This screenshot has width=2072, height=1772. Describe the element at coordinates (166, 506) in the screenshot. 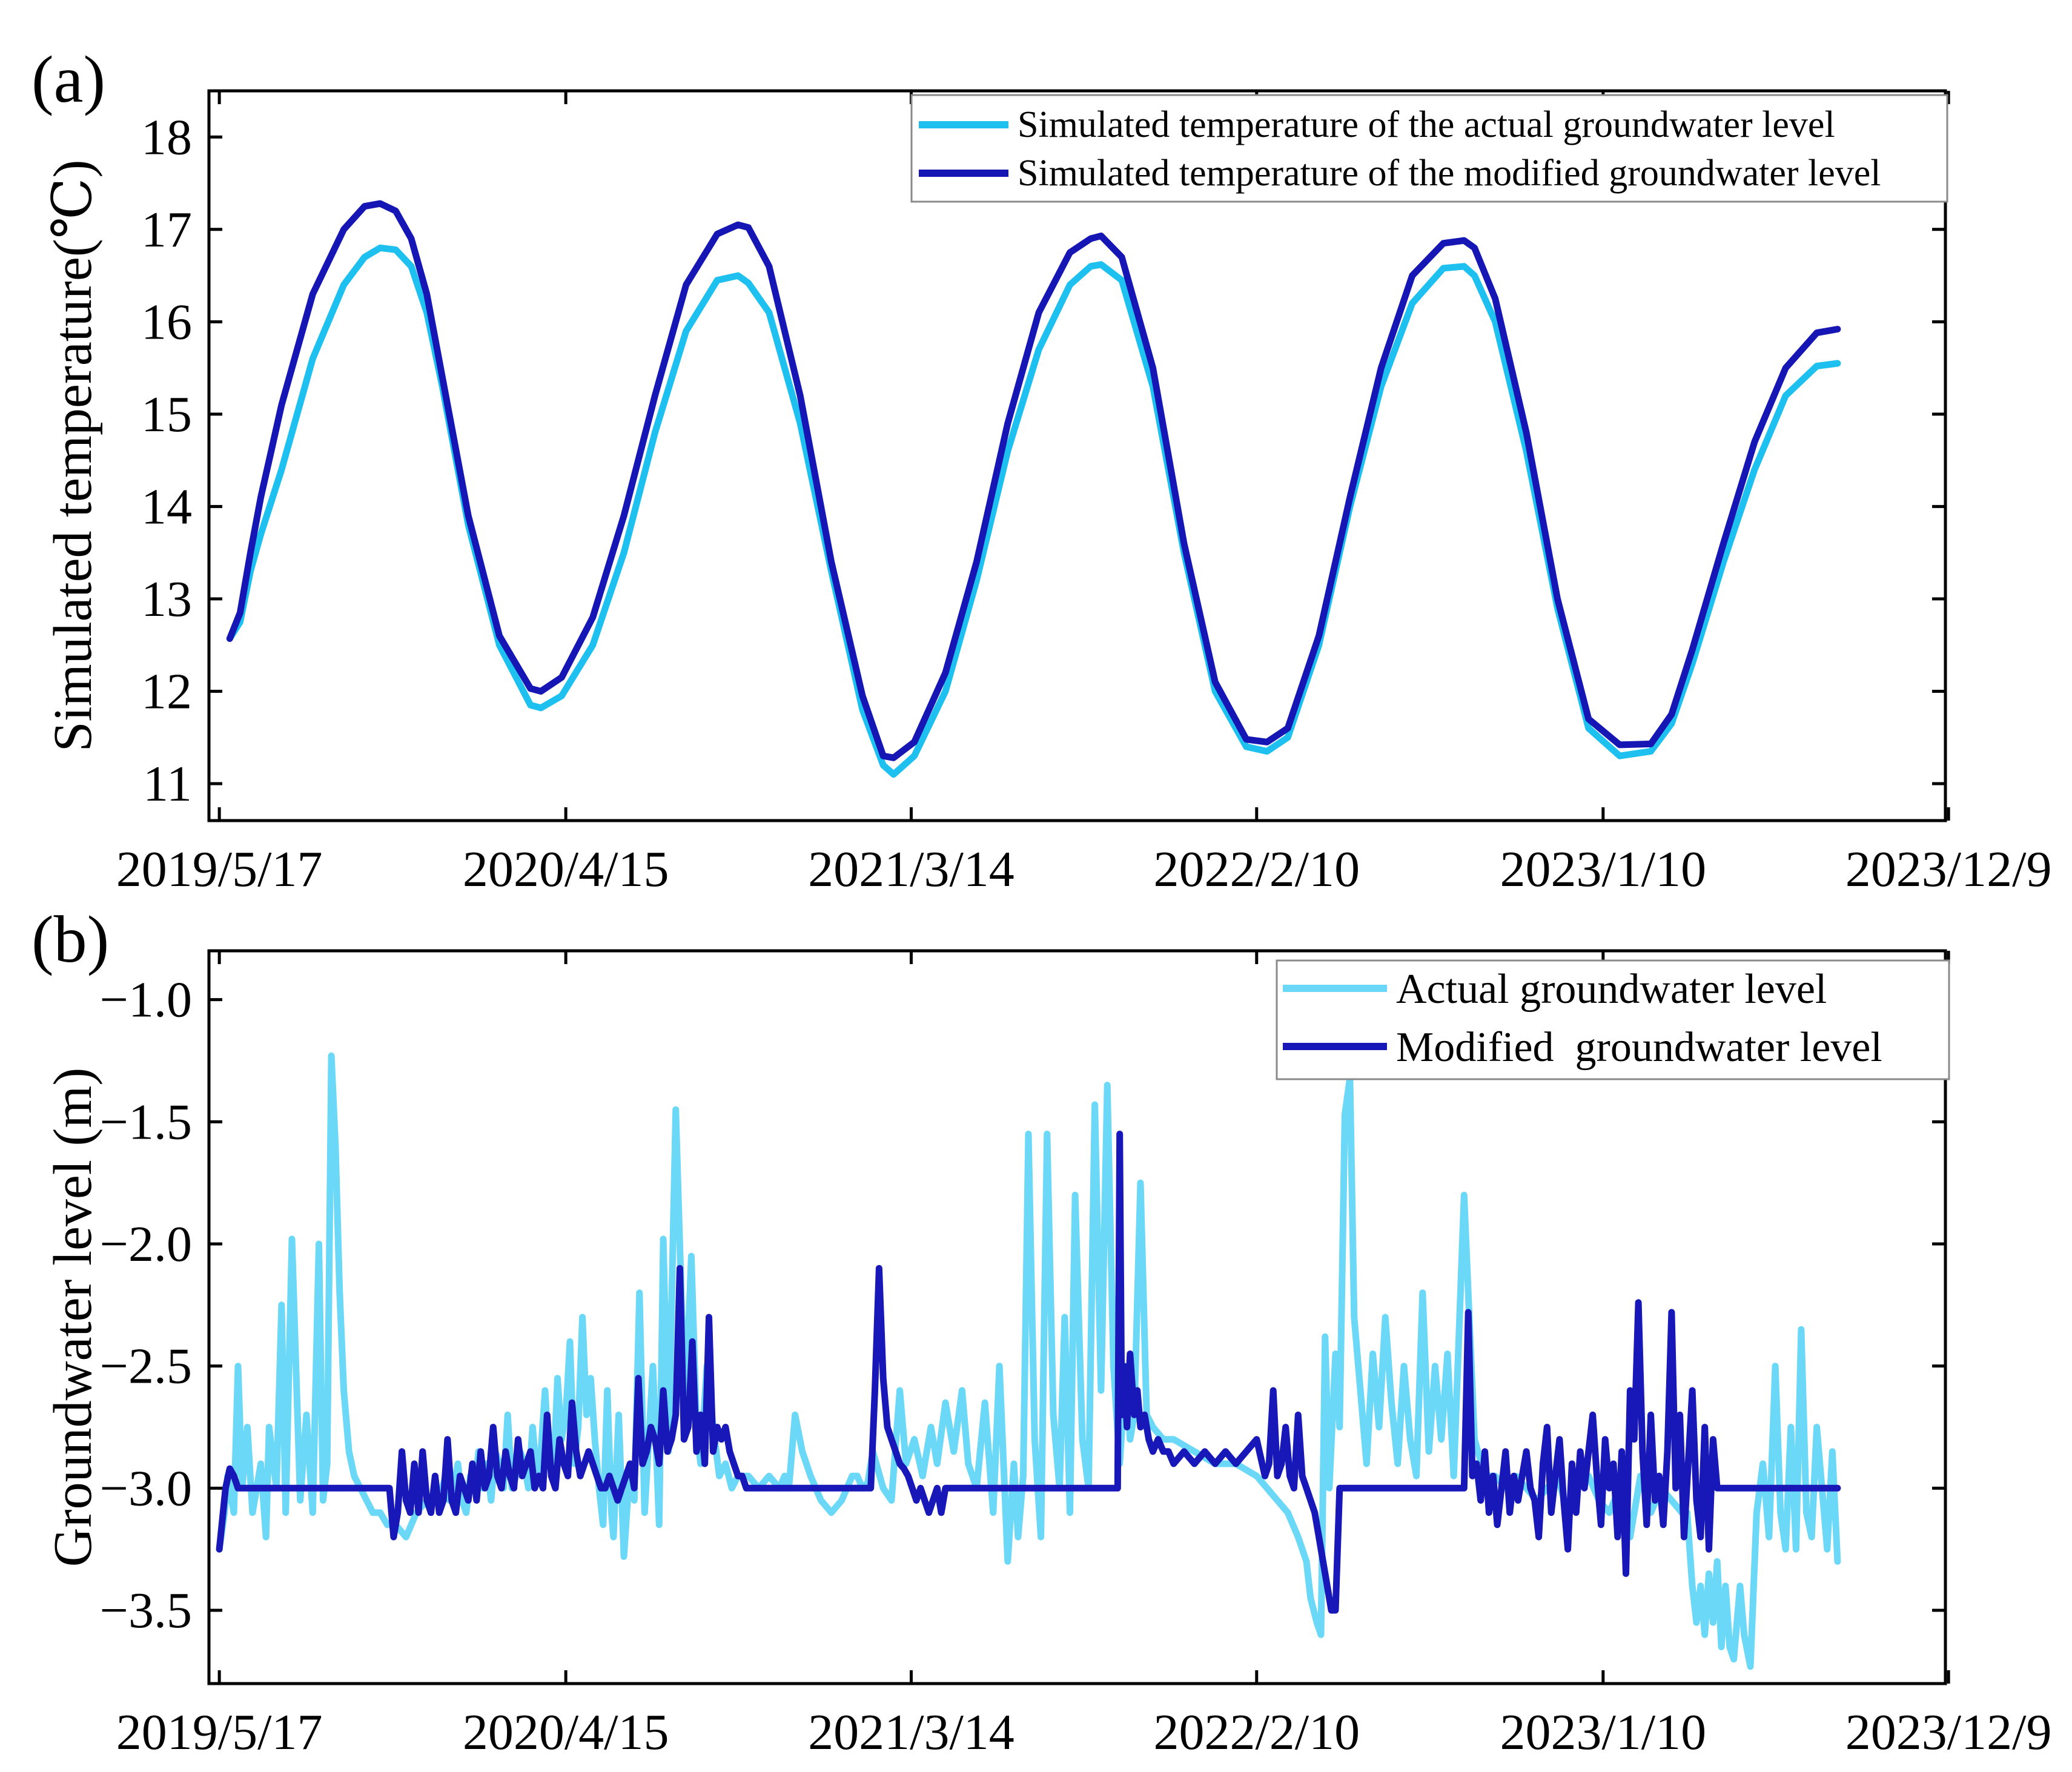

I see `panel-a-y-tick-label: 14` at that location.